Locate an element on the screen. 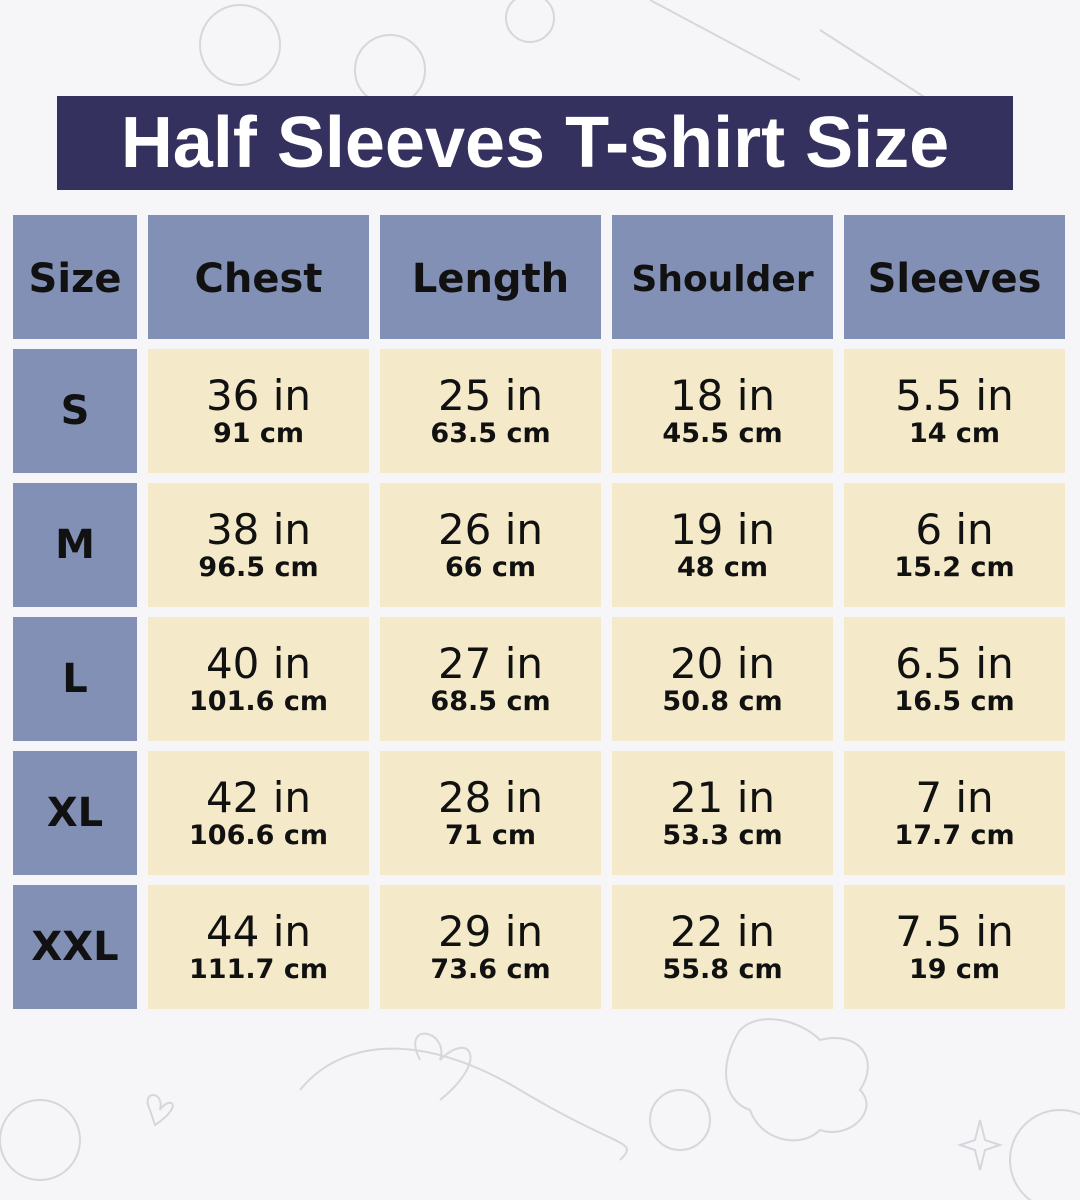 Image resolution: width=1080 pixels, height=1200 pixels. inch-value: 28 in is located at coordinates (490, 797).